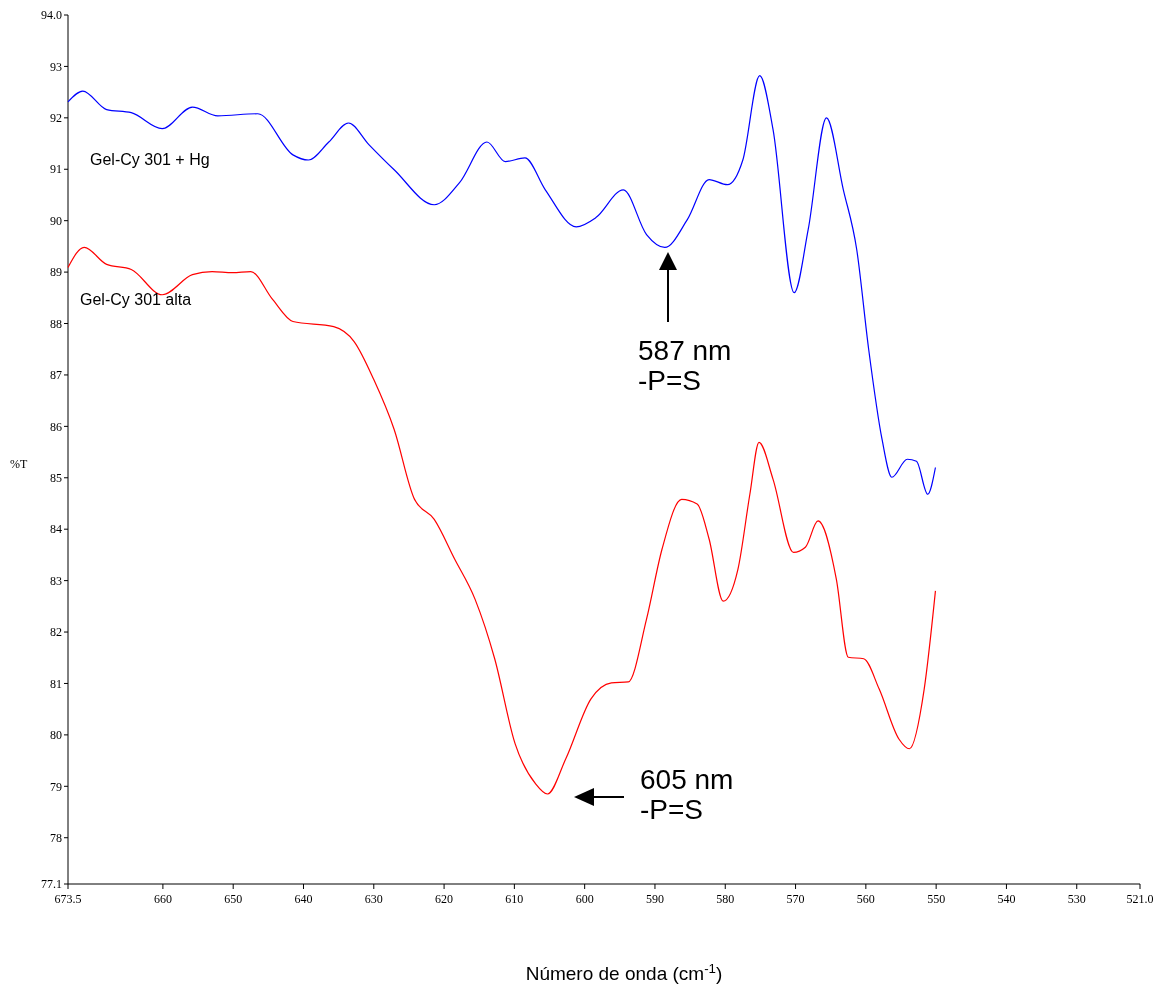 This screenshot has height=993, width=1169. Describe the element at coordinates (56, 375) in the screenshot. I see `y-tick-label: 87` at that location.